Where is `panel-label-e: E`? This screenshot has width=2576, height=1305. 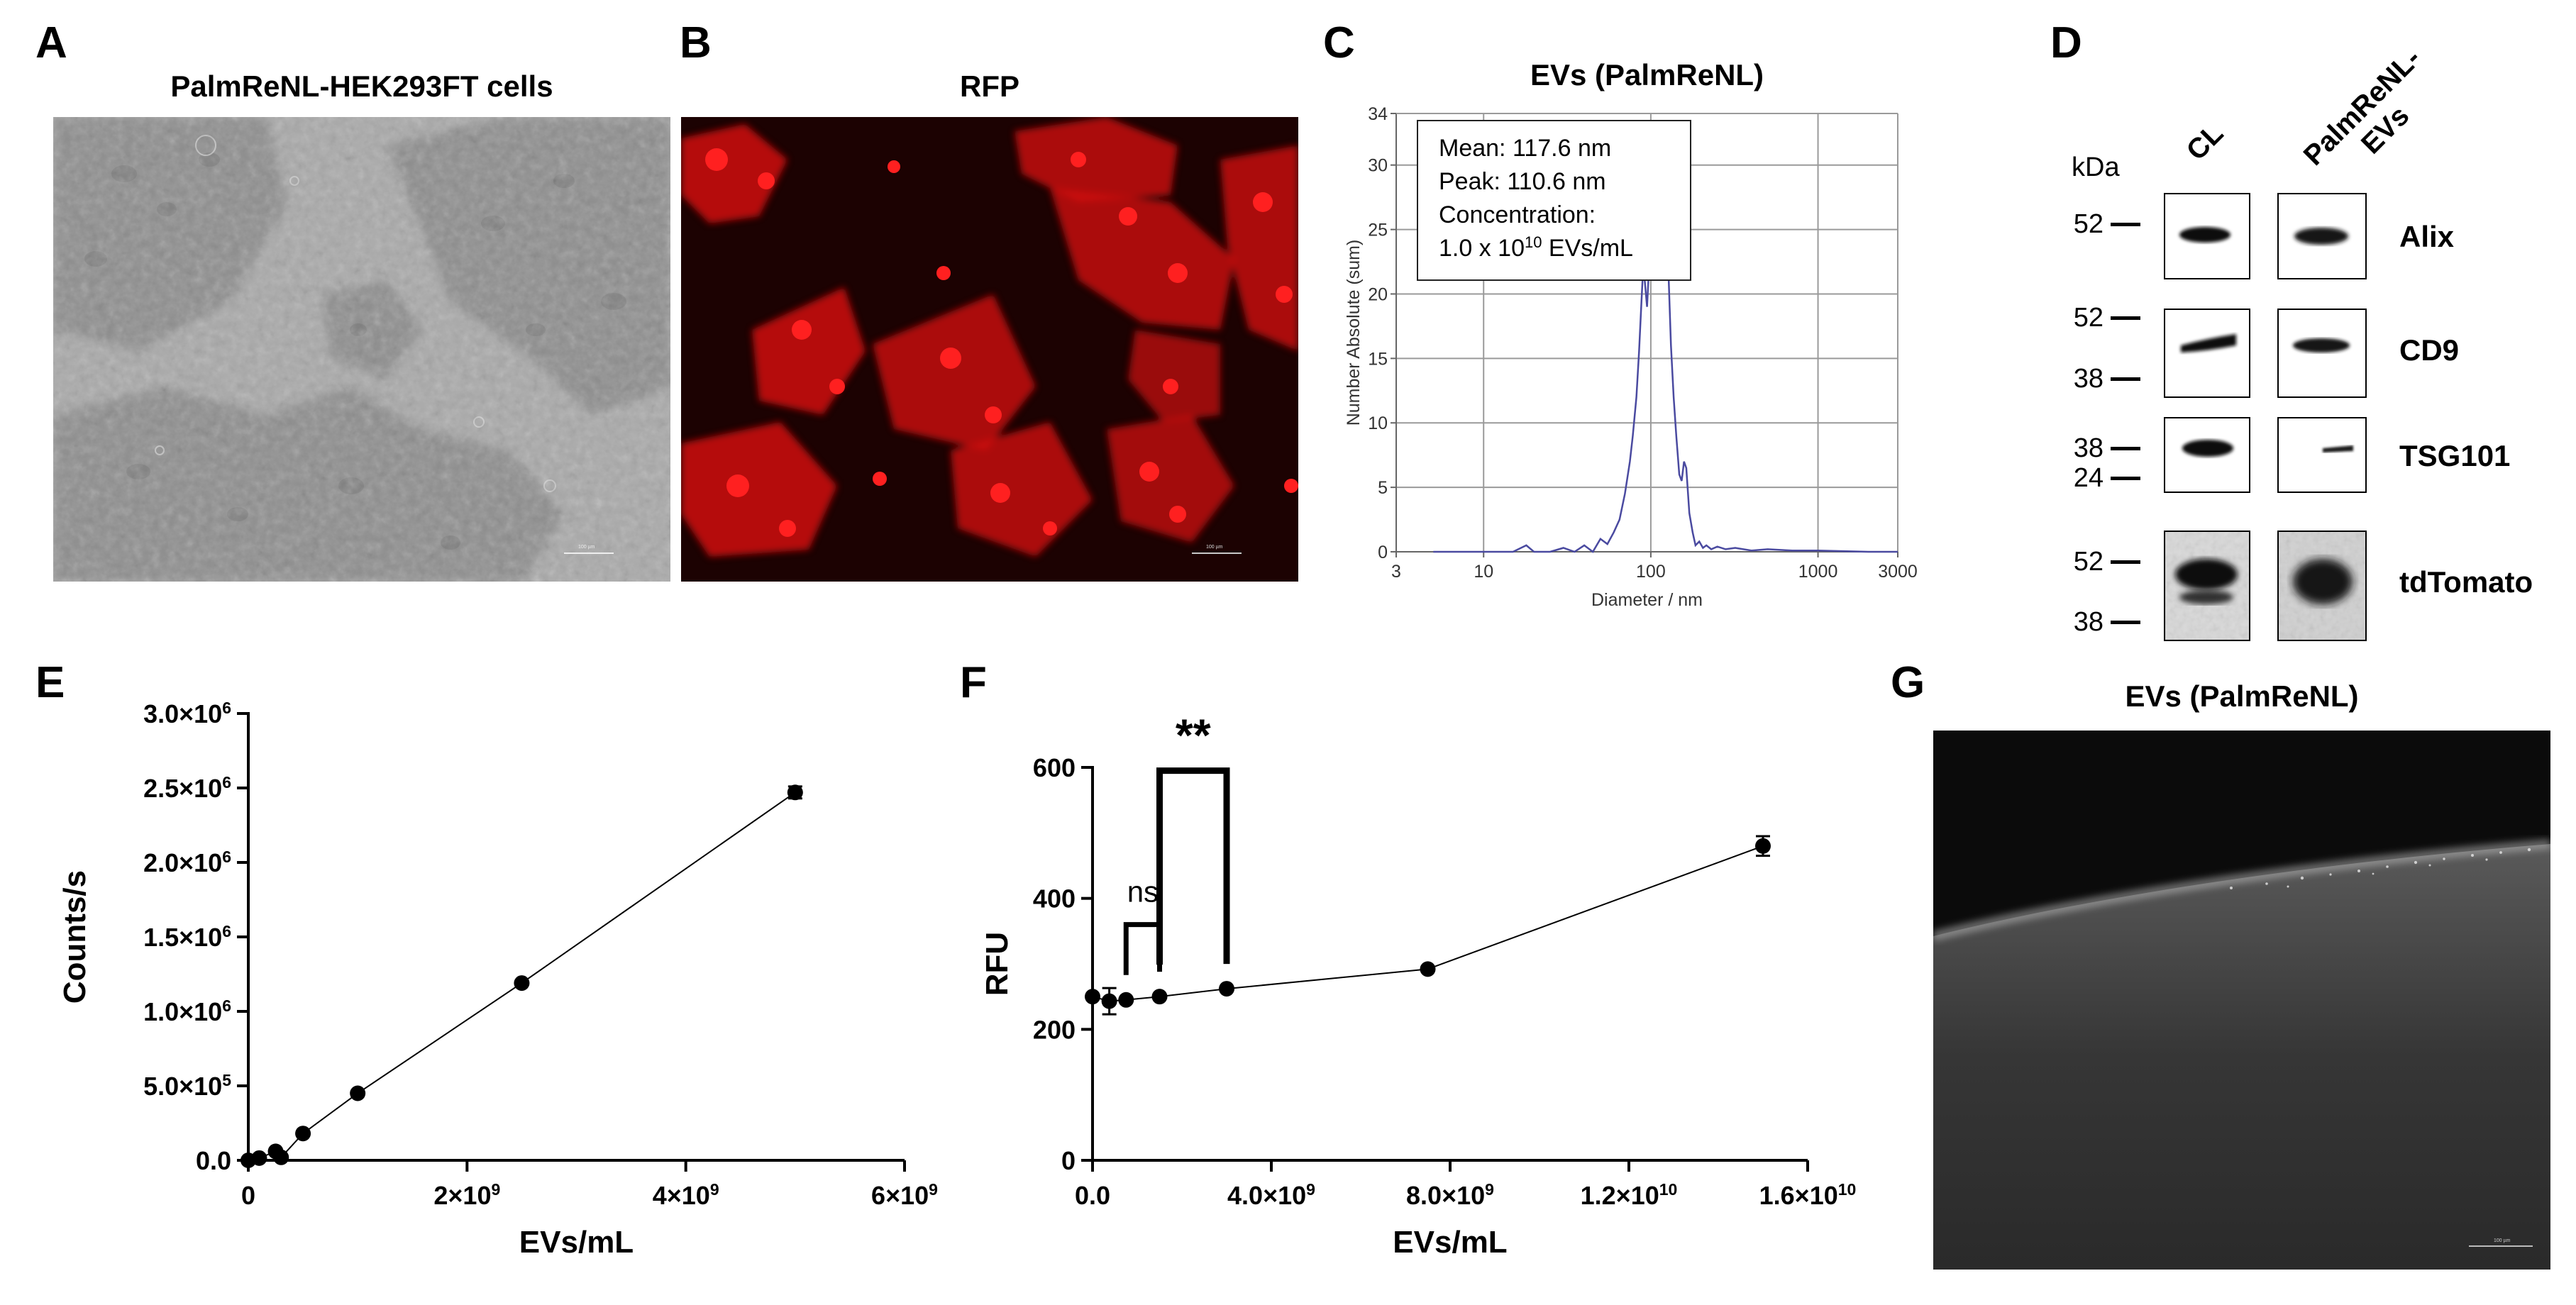 panel-label-e: E is located at coordinates (50, 682).